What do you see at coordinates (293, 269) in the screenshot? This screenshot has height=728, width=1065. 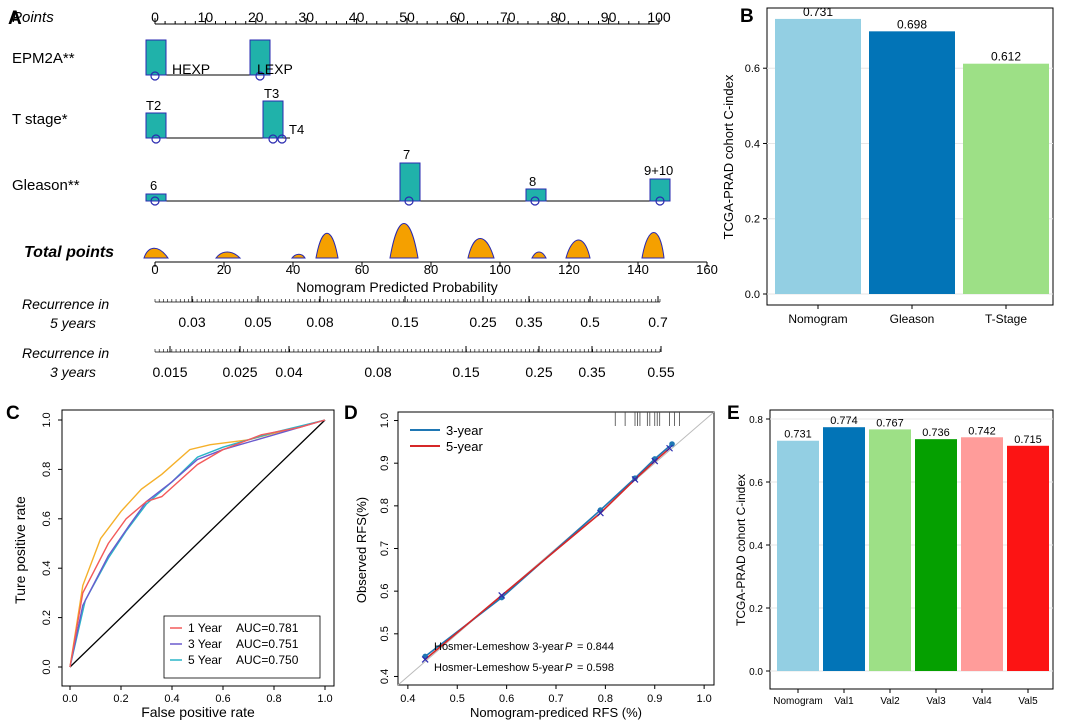 I see `total-tick-label: 40` at bounding box center [293, 269].